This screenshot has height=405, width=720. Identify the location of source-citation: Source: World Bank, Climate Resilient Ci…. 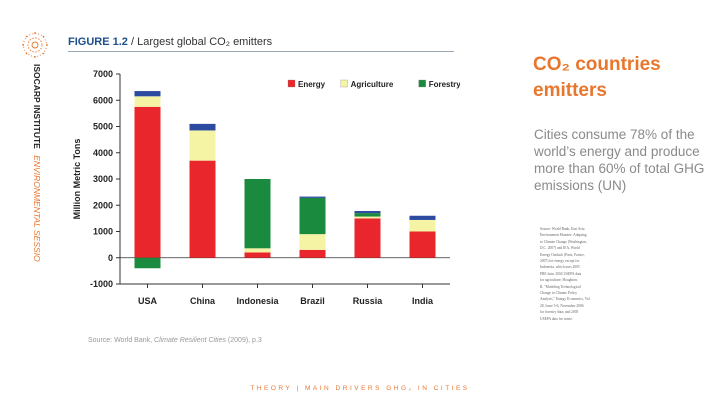
(175, 340).